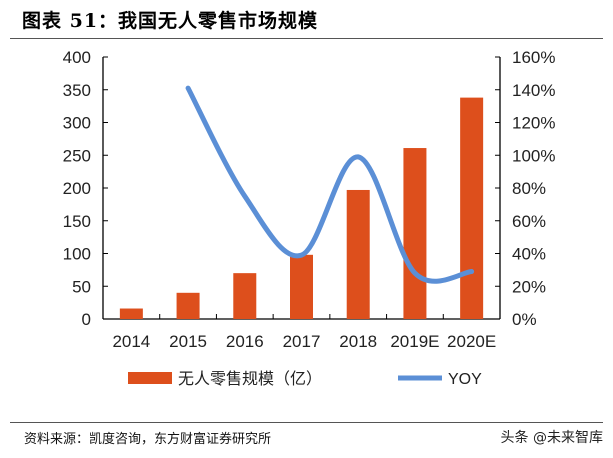 Image resolution: width=613 pixels, height=458 pixels. Describe the element at coordinates (245, 296) in the screenshot. I see `bar-2016` at that location.